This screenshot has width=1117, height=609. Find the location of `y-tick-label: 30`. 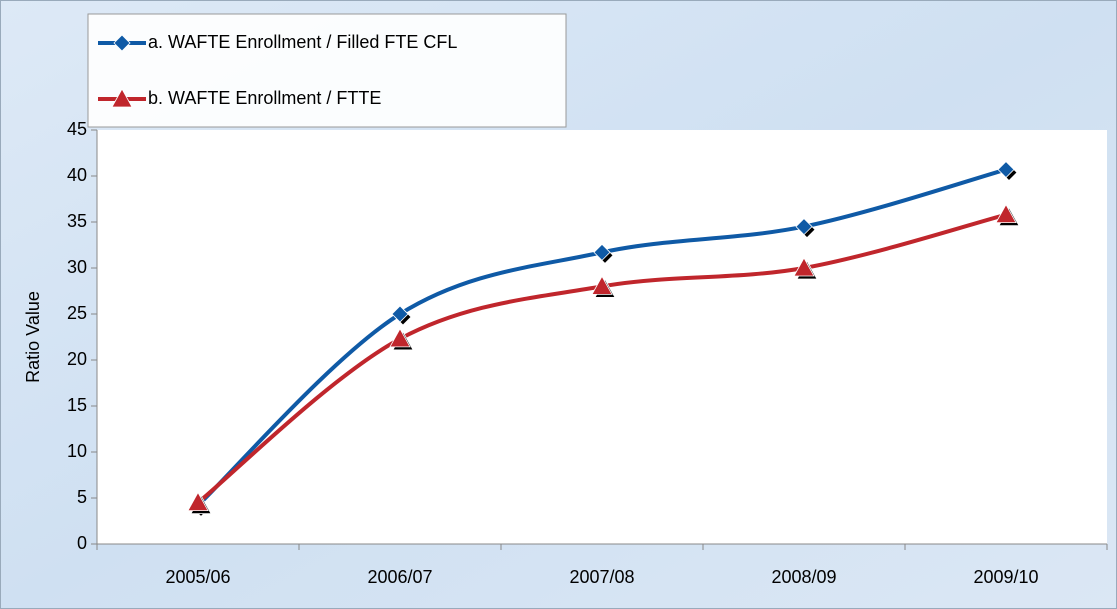

y-tick-label: 30 is located at coordinates (77, 267).